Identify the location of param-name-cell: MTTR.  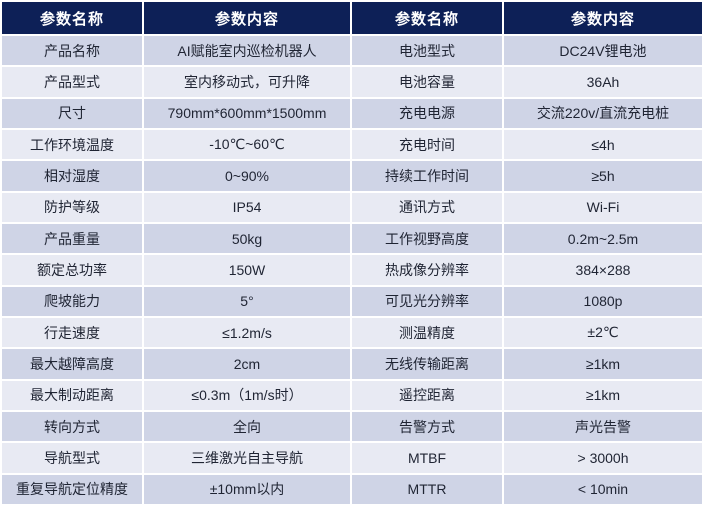
(427, 489).